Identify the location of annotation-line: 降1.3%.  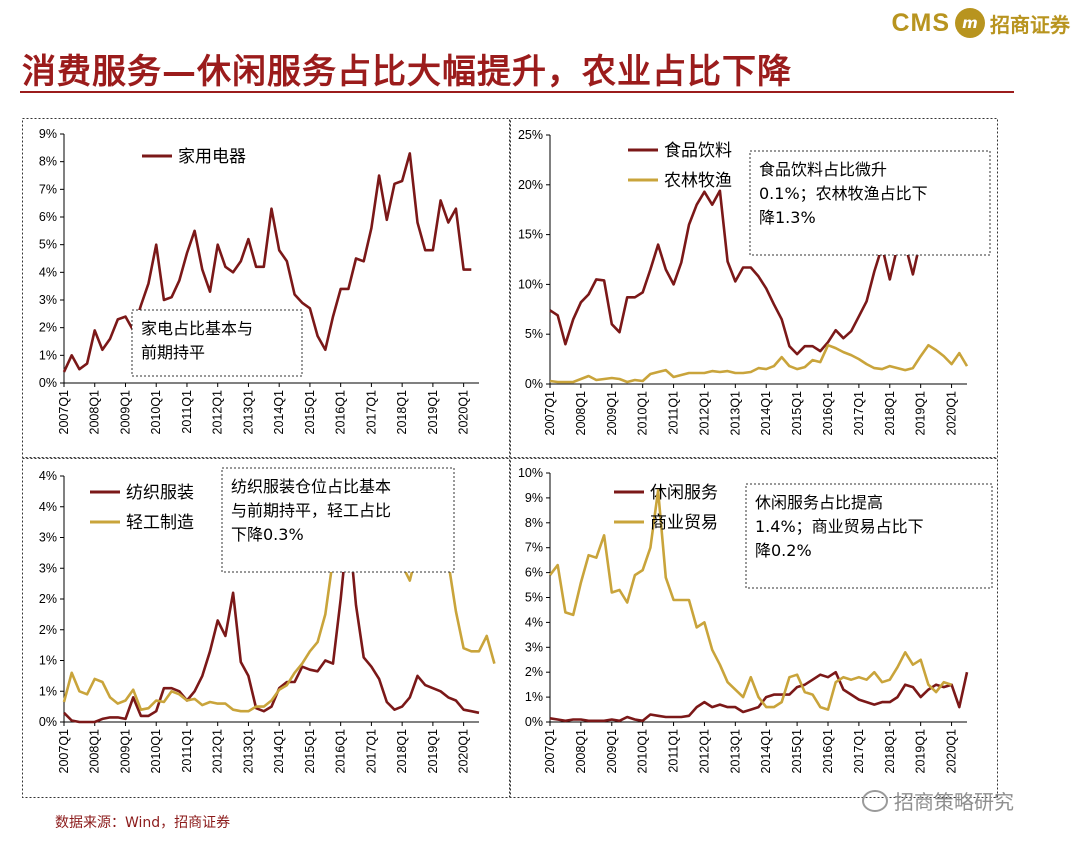
(787, 217).